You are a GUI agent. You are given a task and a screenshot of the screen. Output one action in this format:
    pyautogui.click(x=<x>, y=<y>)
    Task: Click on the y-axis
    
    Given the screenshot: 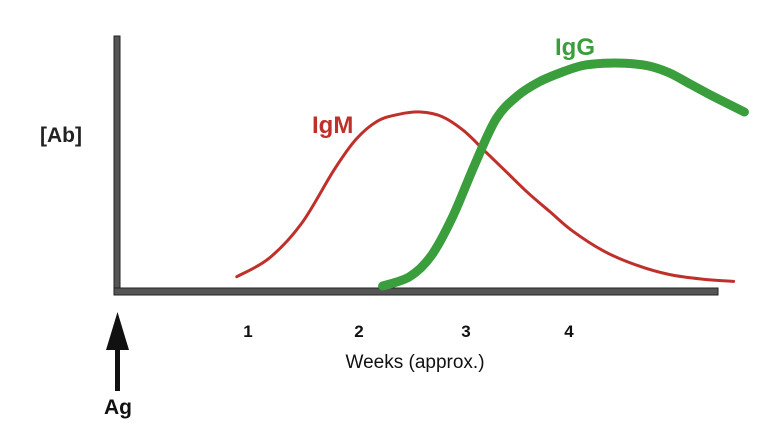 What is the action you would take?
    pyautogui.click(x=117, y=165)
    